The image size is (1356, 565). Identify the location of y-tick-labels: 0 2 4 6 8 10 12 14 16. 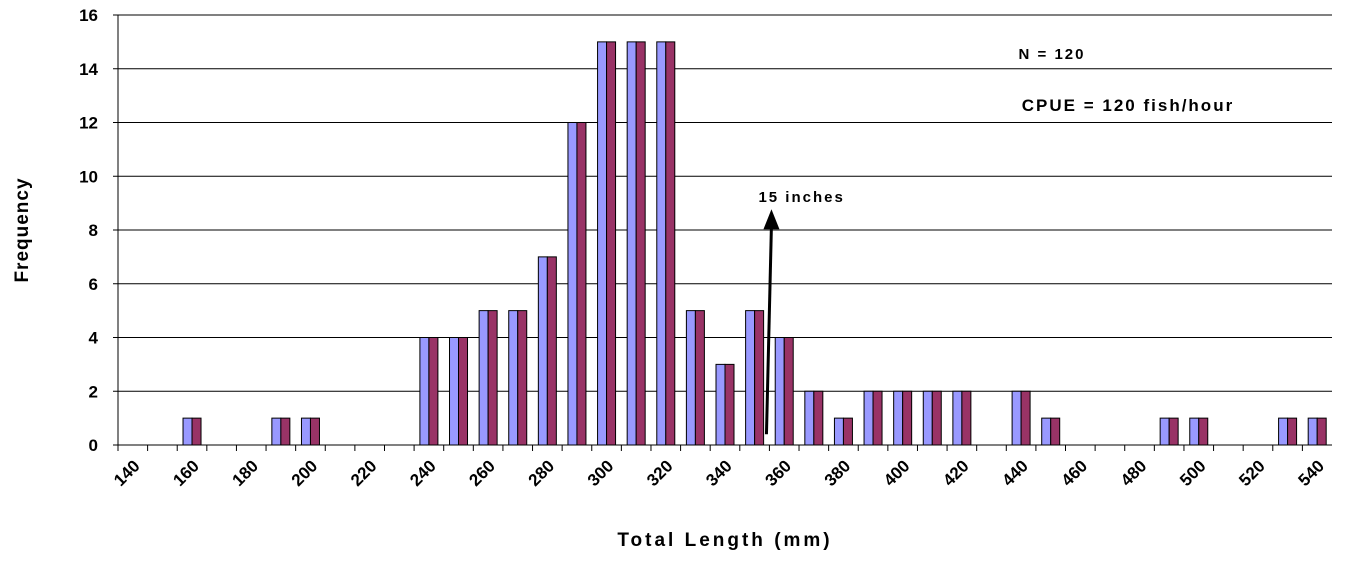
(98, 230).